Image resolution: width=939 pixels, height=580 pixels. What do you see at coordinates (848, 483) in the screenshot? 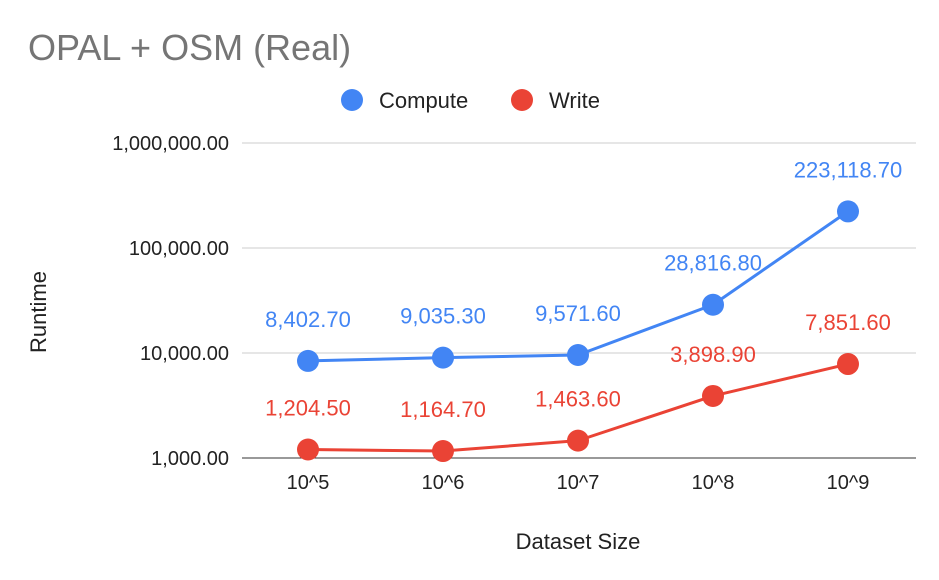
I see `x-tick-label: 10^9` at bounding box center [848, 483].